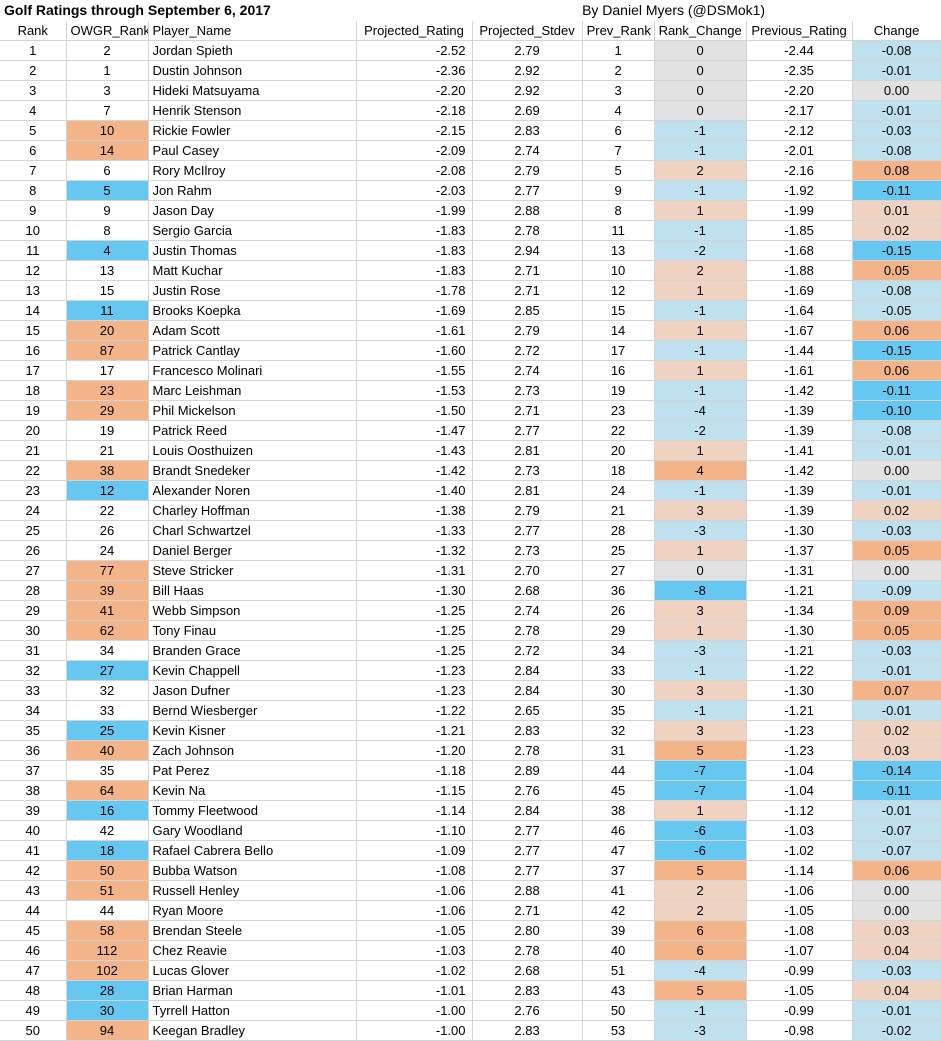  I want to click on cell-prev-rank: 28, so click(618, 530).